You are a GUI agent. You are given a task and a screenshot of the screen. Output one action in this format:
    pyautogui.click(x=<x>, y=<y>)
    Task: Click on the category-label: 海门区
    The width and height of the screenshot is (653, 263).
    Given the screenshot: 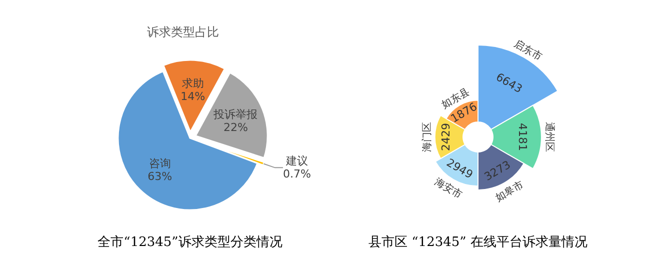 What is the action you would take?
    pyautogui.click(x=426, y=137)
    